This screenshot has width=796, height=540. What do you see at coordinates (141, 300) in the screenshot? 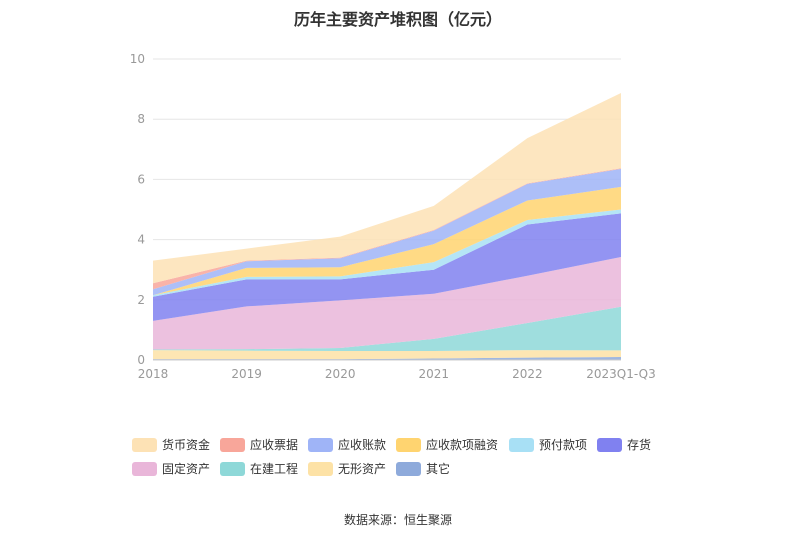
I see `y-tick-label: 2` at bounding box center [141, 300].